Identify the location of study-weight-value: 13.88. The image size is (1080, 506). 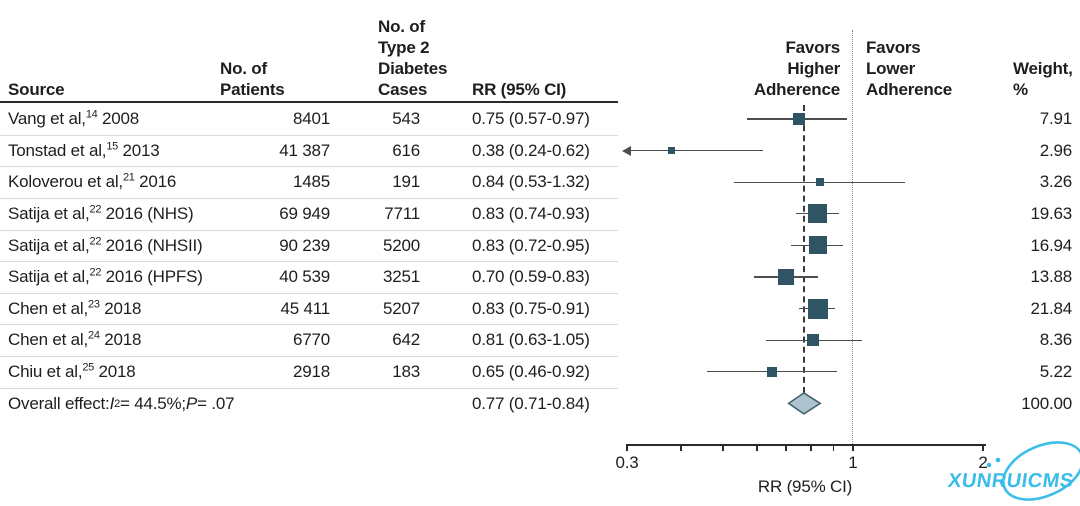
(1051, 277).